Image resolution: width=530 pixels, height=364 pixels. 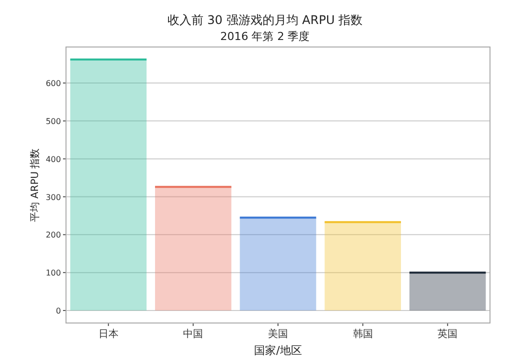 I want to click on x-tick-label: 日本, so click(x=108, y=334).